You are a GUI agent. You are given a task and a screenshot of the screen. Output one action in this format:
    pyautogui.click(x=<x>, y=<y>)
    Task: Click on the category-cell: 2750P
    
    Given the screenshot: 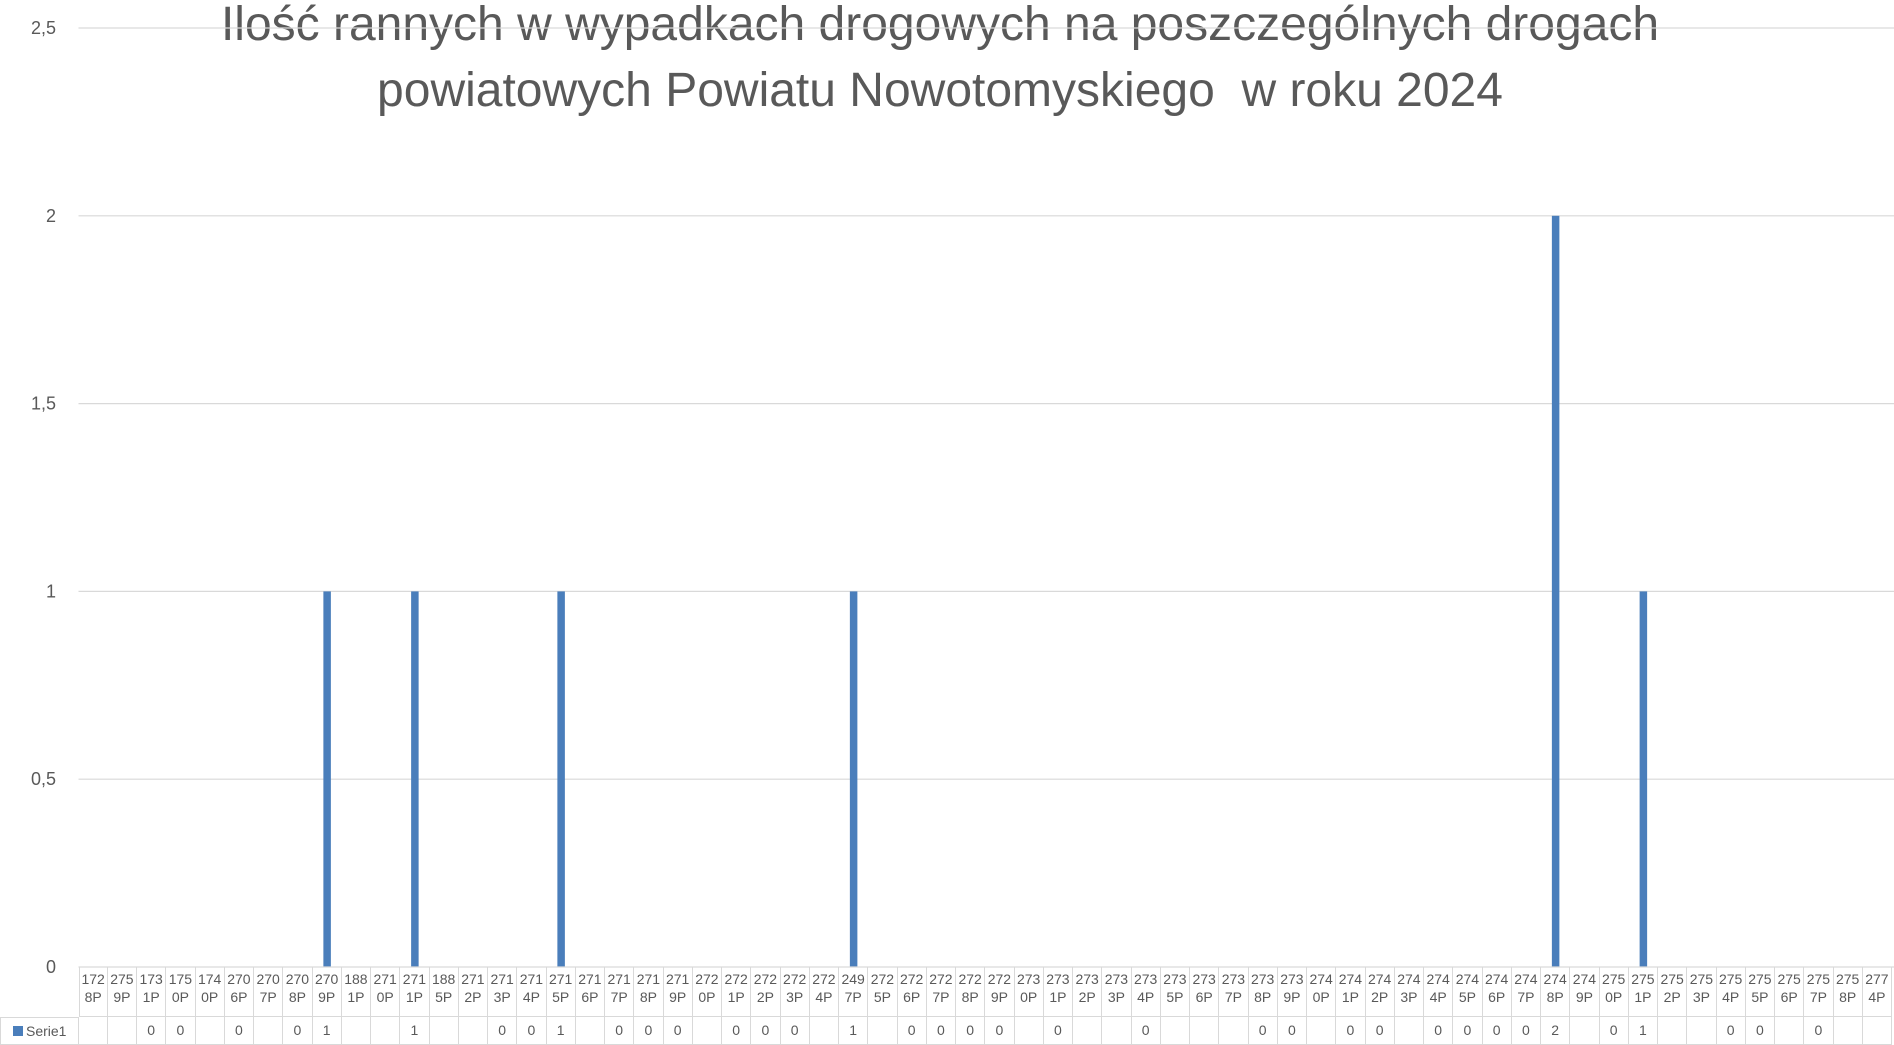 What is the action you would take?
    pyautogui.click(x=1614, y=992)
    